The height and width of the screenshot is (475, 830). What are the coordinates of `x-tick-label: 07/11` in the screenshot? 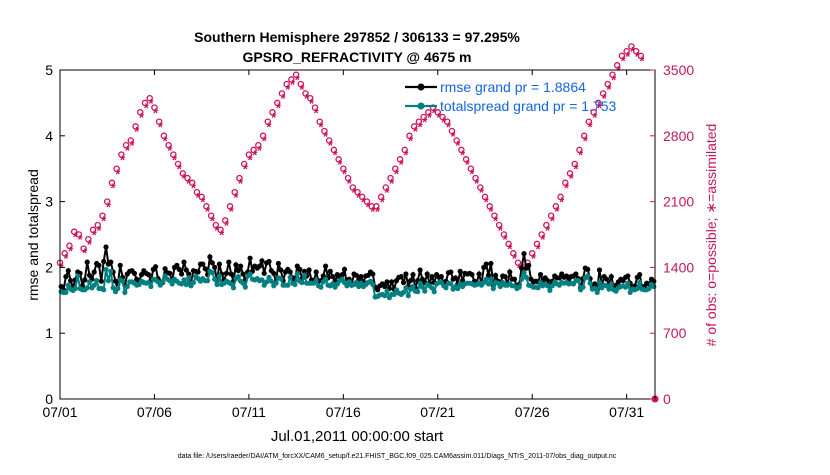 It's located at (249, 412).